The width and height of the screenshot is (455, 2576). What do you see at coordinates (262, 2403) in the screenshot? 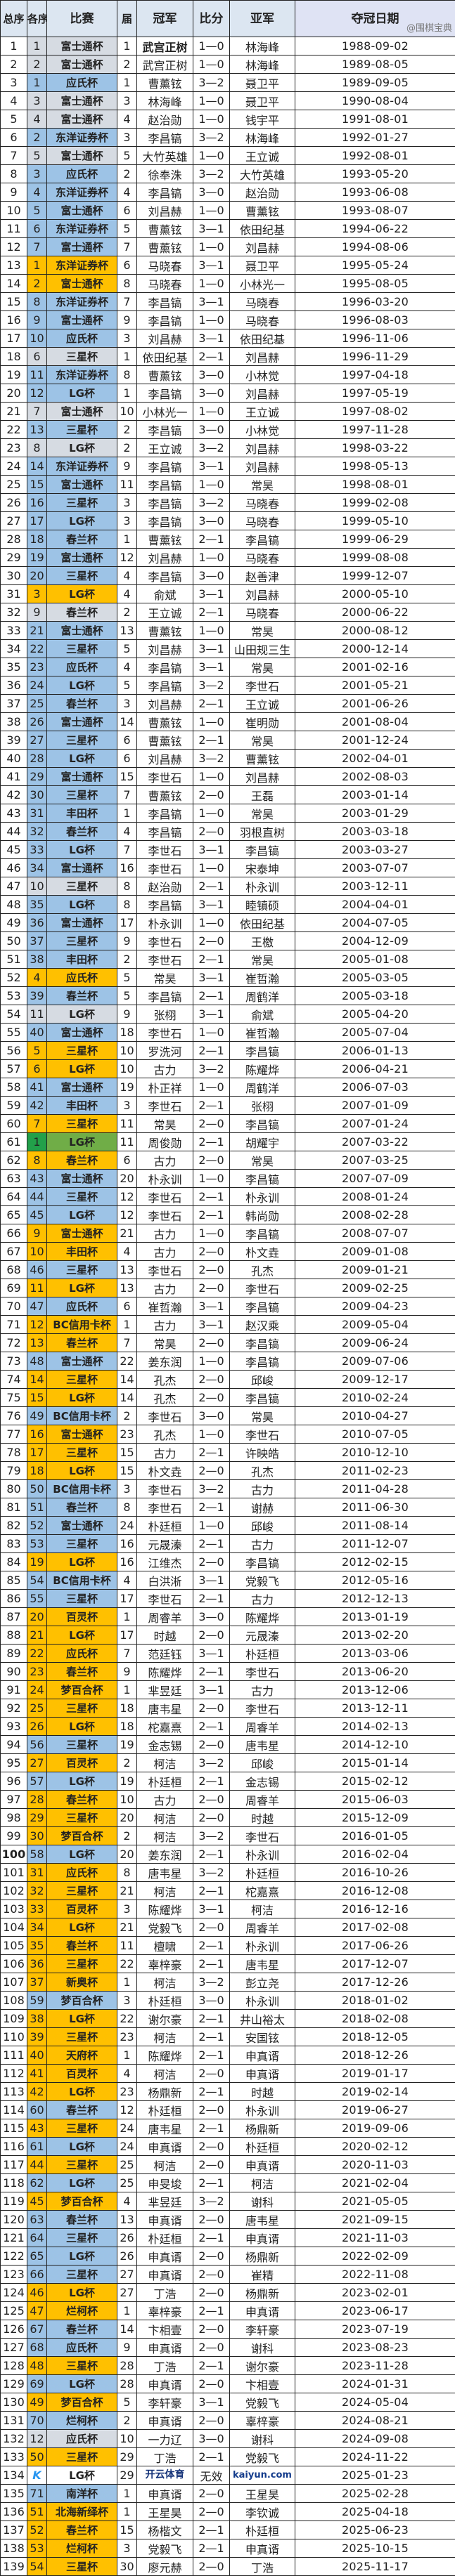
I see `runner-up-cell: 党毅飞` at bounding box center [262, 2403].